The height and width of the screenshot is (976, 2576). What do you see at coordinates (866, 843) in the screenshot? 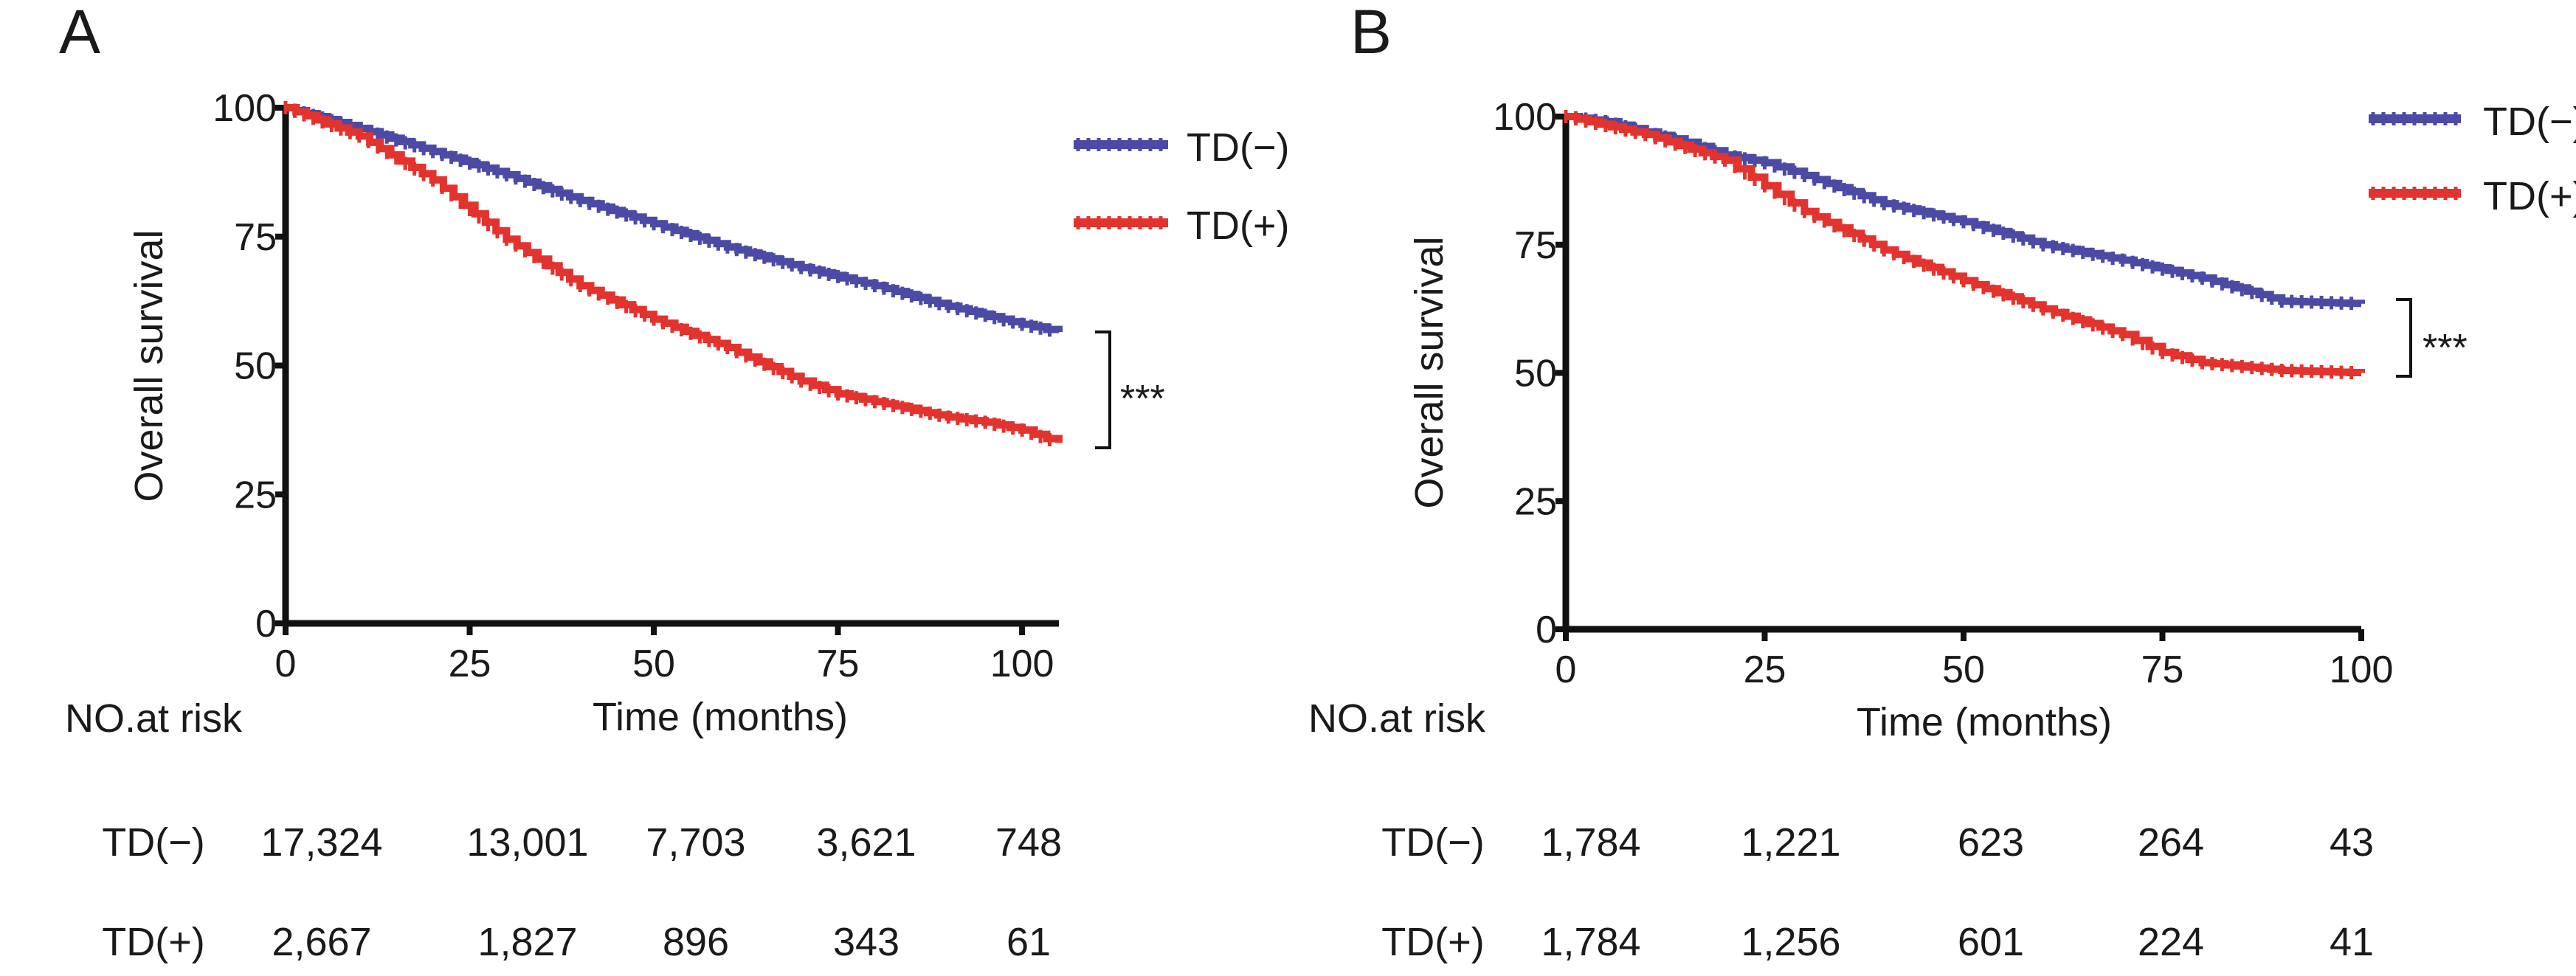
I see `risk-table-cell: 3,621` at bounding box center [866, 843].